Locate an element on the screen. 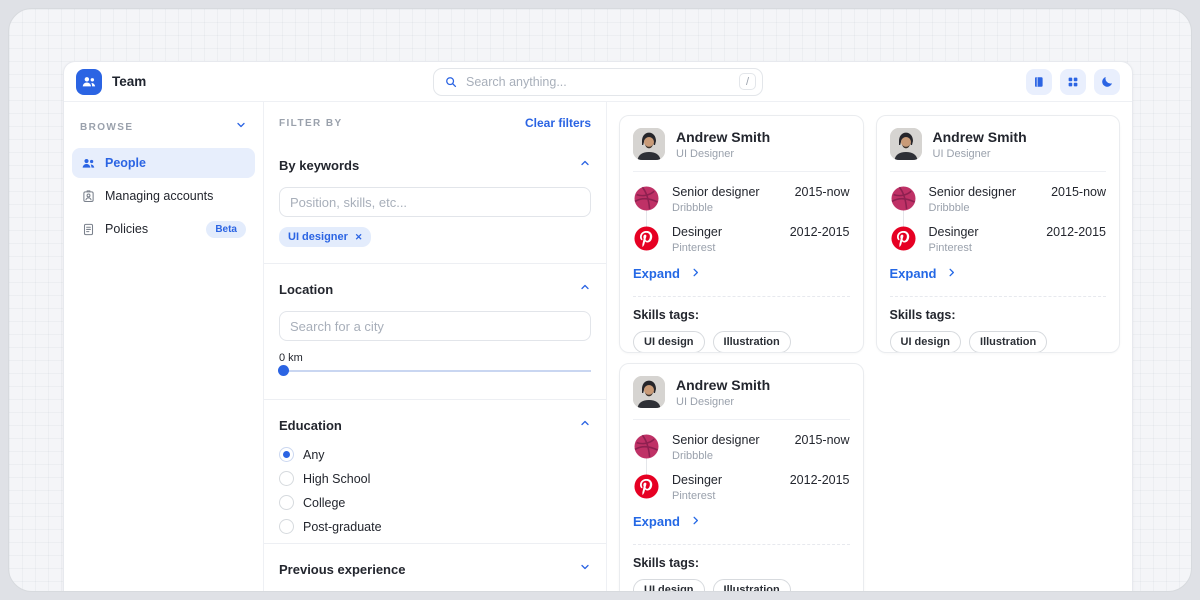 The height and width of the screenshot is (600, 1200). timeline-rail is located at coordinates (646, 464).